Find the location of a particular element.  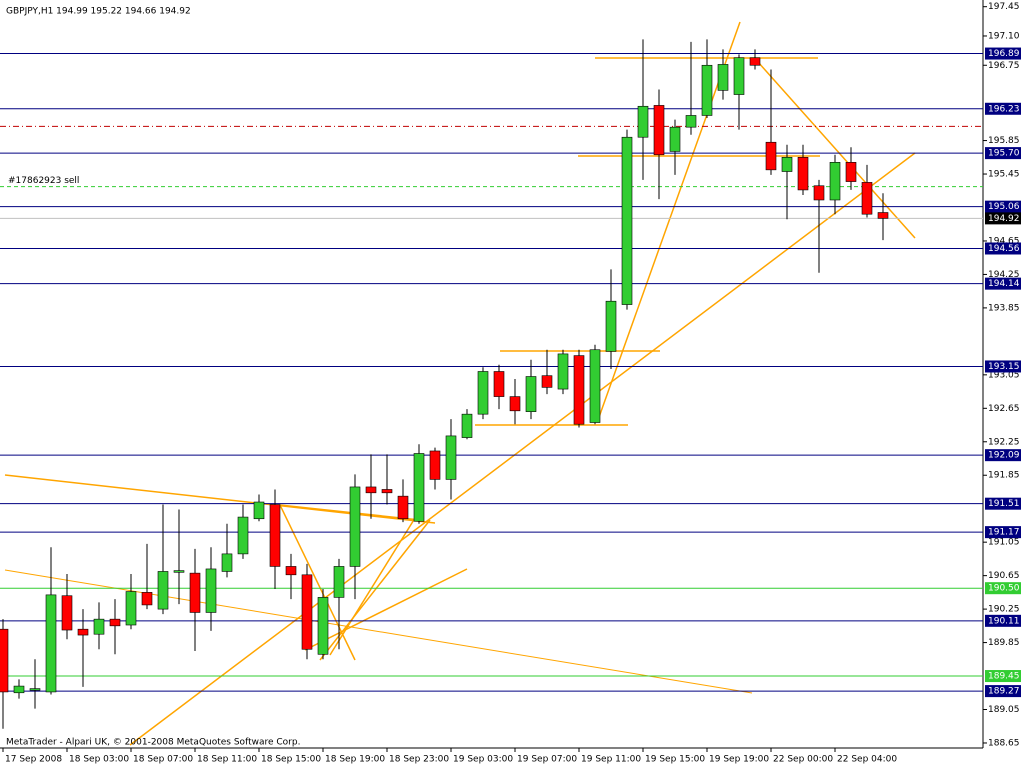

x-tick-label: 18 Sep 23:00 is located at coordinates (419, 760).